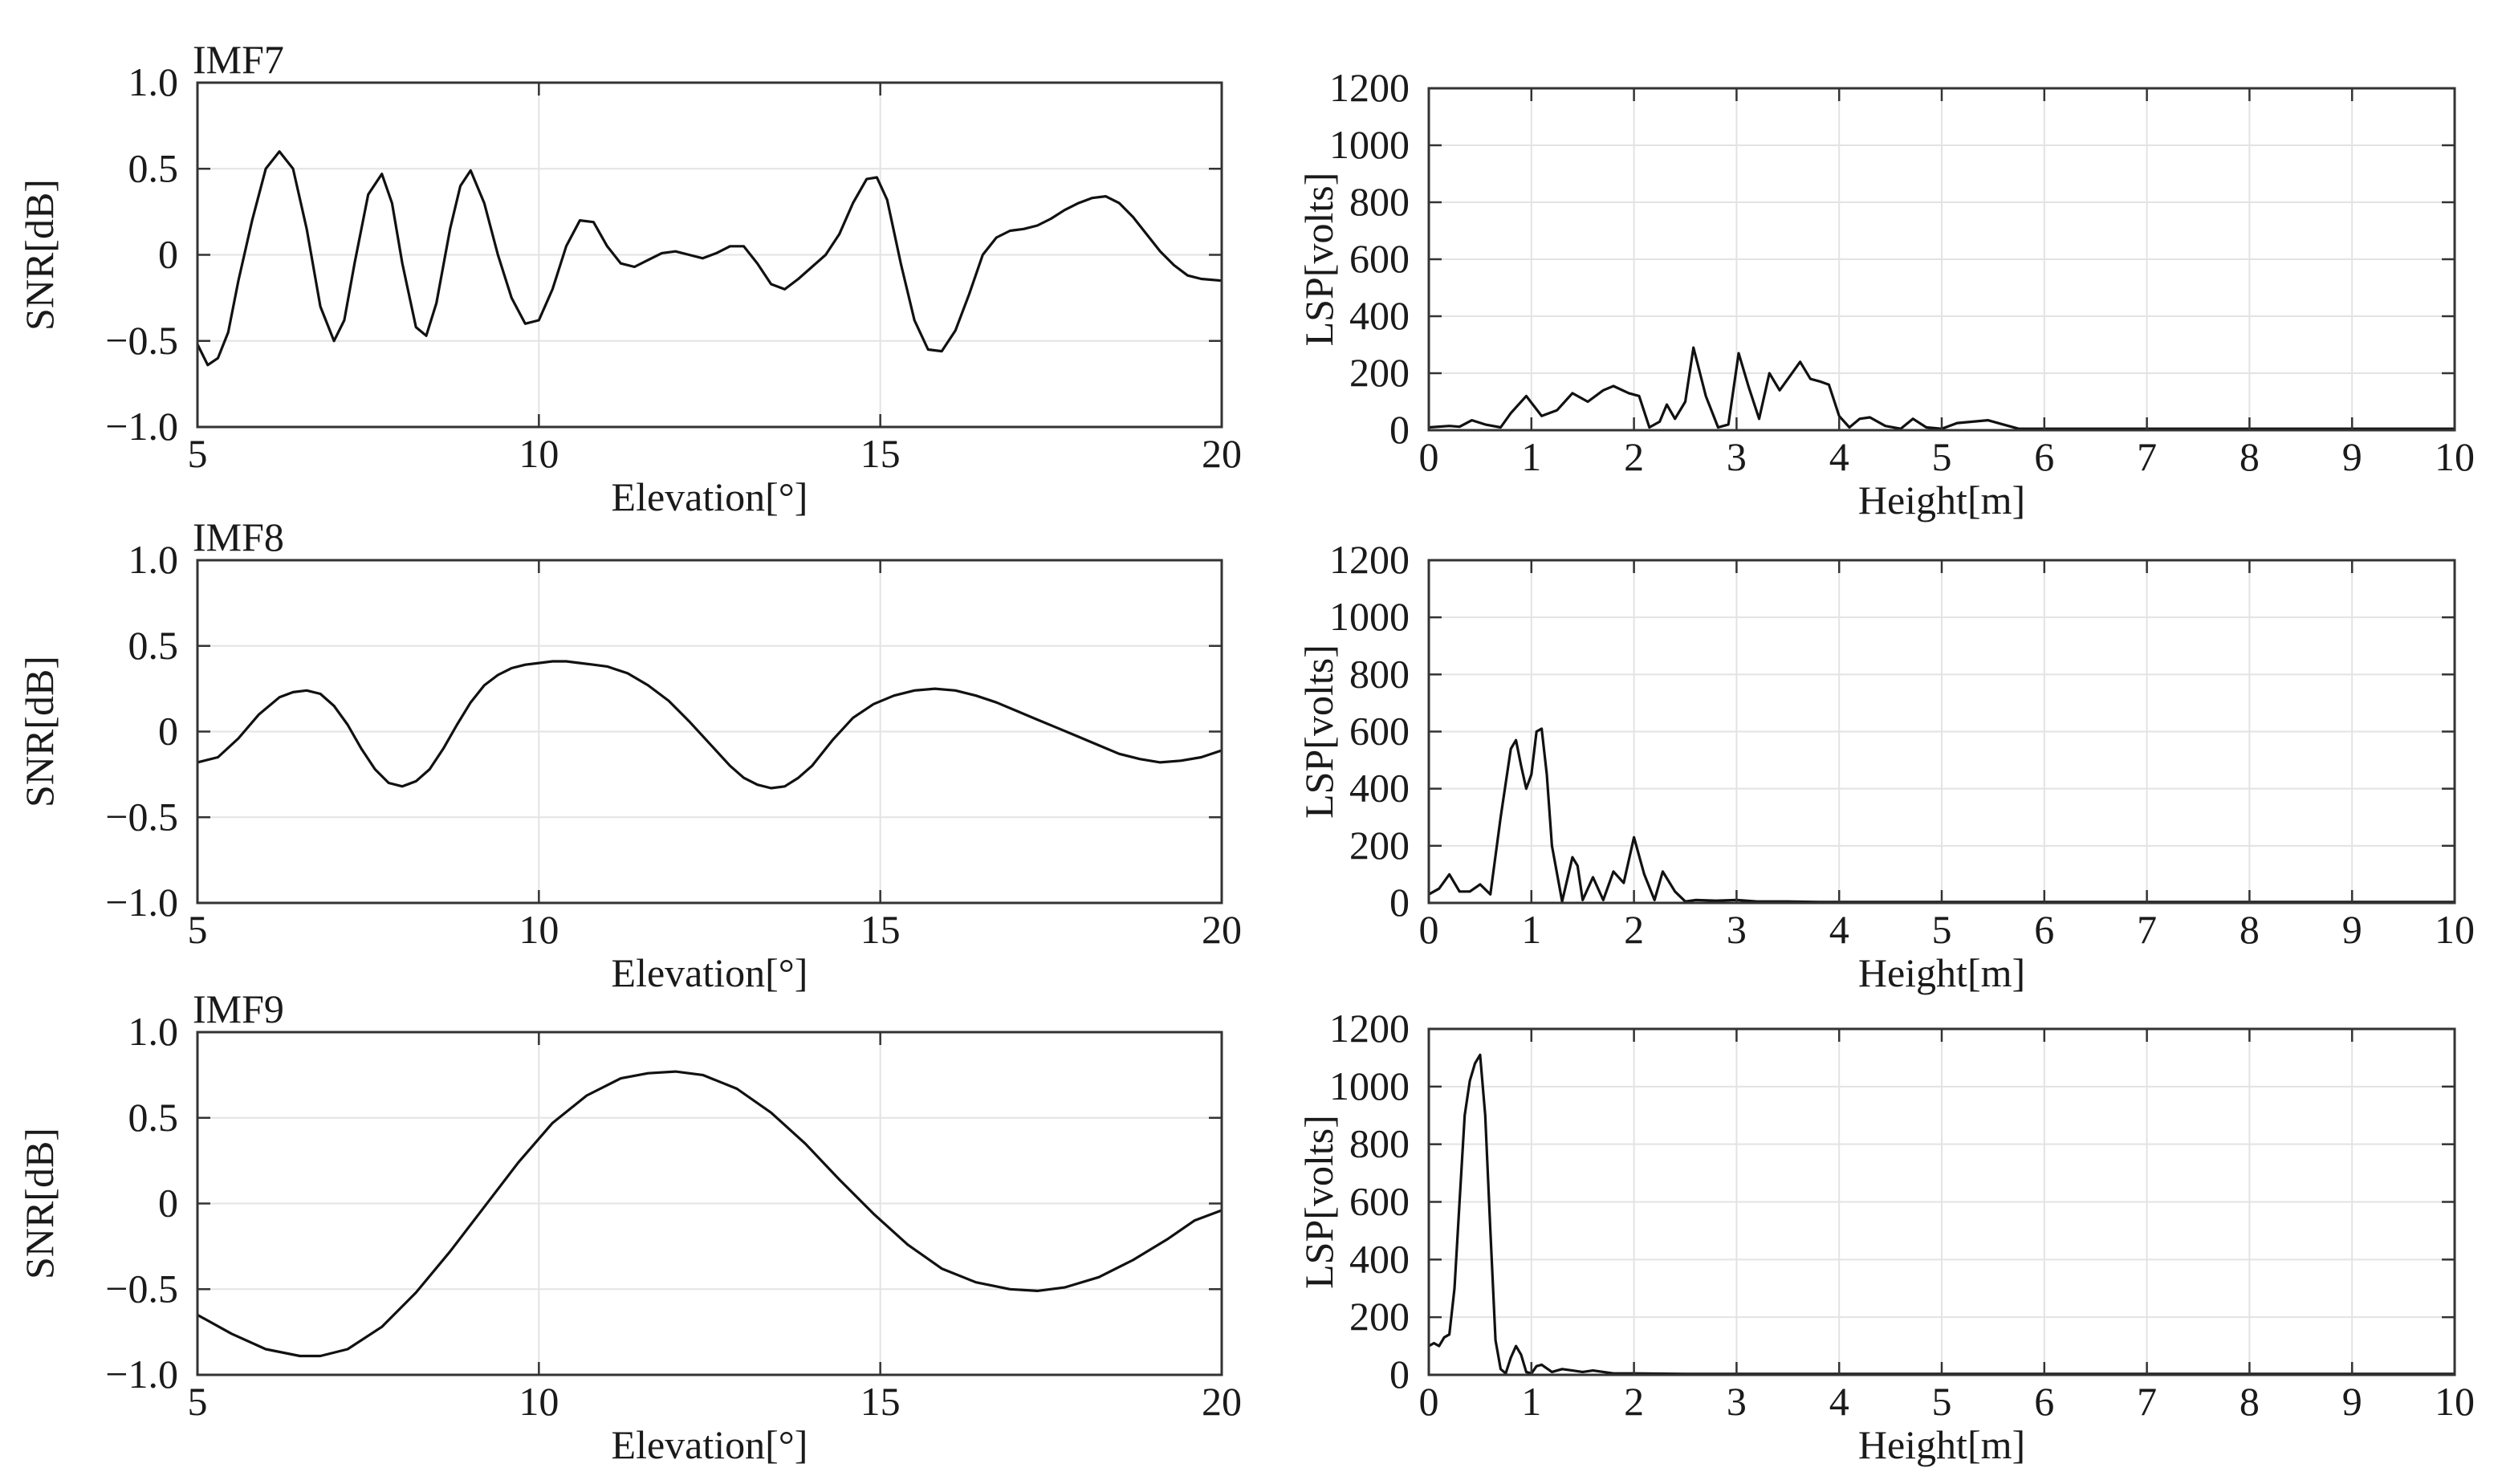 This screenshot has width=2498, height=1484. I want to click on panel-title: IMF8, so click(238, 536).